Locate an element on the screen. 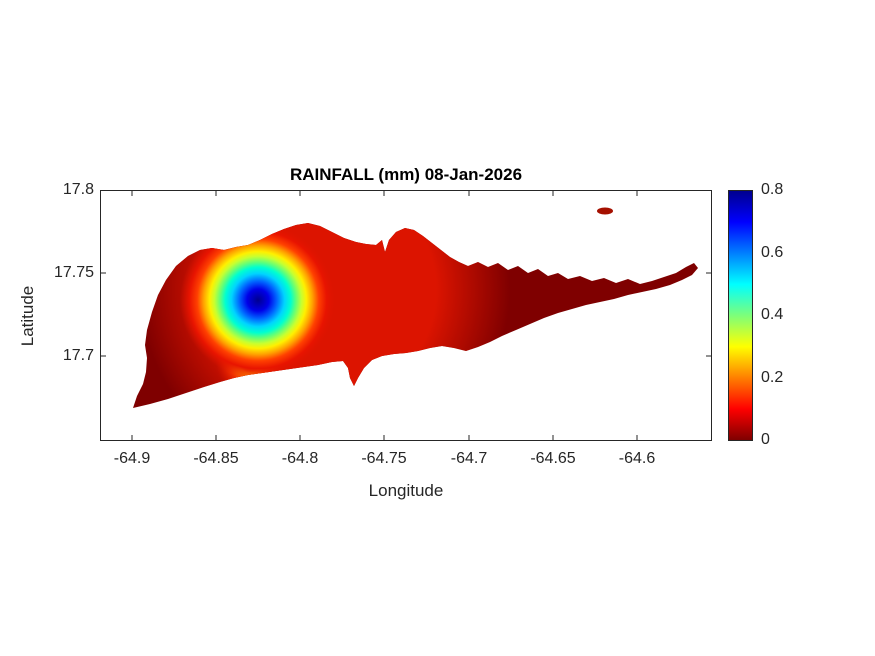 The width and height of the screenshot is (875, 656). y-axis-label: Latitude is located at coordinates (27, 316).